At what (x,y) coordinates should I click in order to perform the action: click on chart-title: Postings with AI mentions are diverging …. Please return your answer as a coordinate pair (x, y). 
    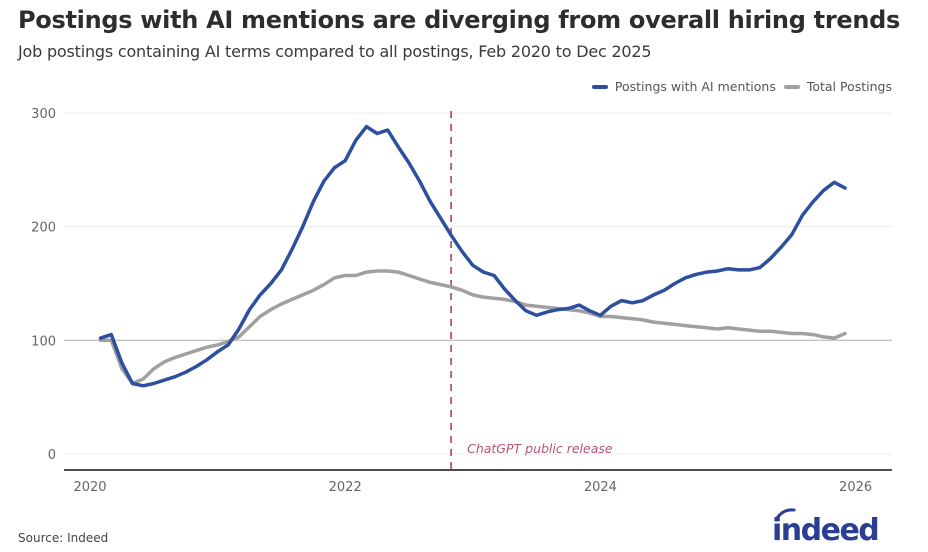
    Looking at the image, I should click on (459, 20).